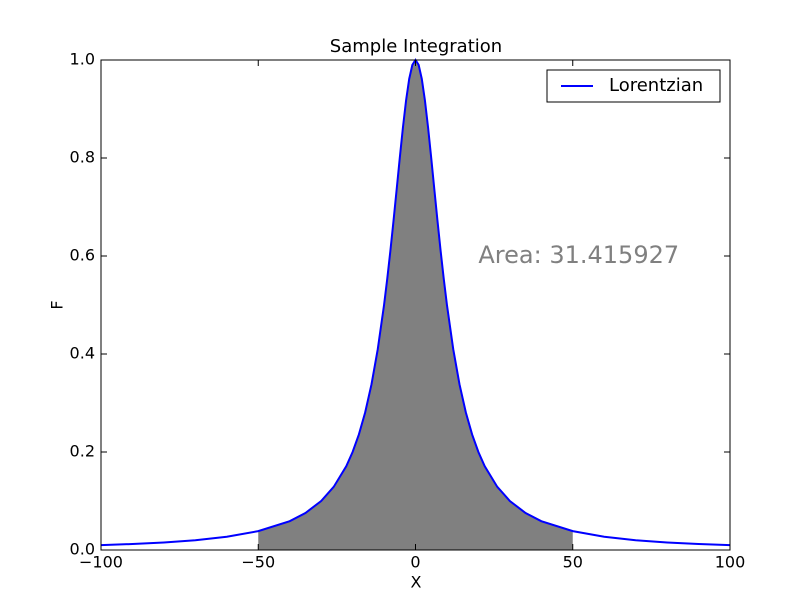 This screenshot has height=616, width=812. Describe the element at coordinates (82, 59) in the screenshot. I see `y-tick-label: 1.0` at that location.